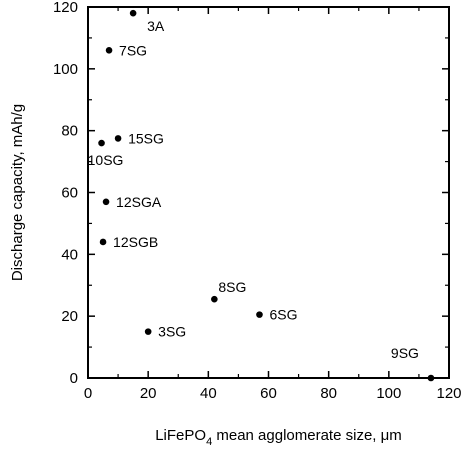 This screenshot has height=450, width=474. What do you see at coordinates (388, 393) in the screenshot?
I see `x-tick-label: 100` at bounding box center [388, 393].